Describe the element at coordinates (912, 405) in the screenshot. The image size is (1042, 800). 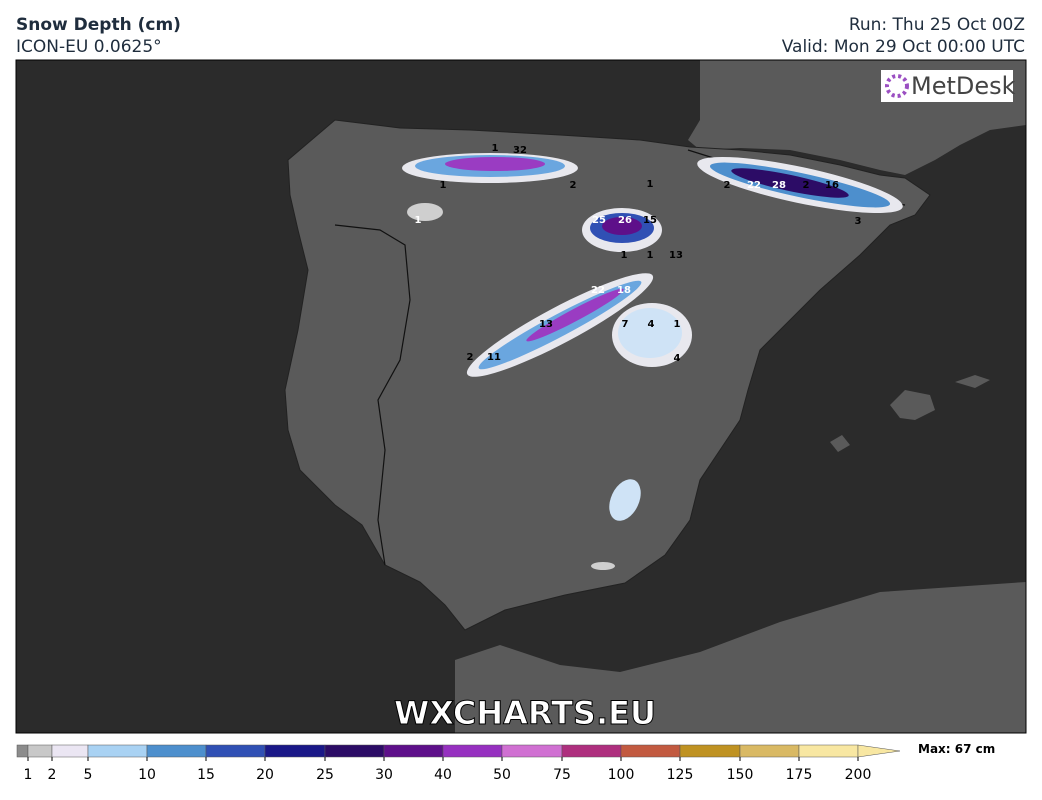
I see `mallorca` at that location.